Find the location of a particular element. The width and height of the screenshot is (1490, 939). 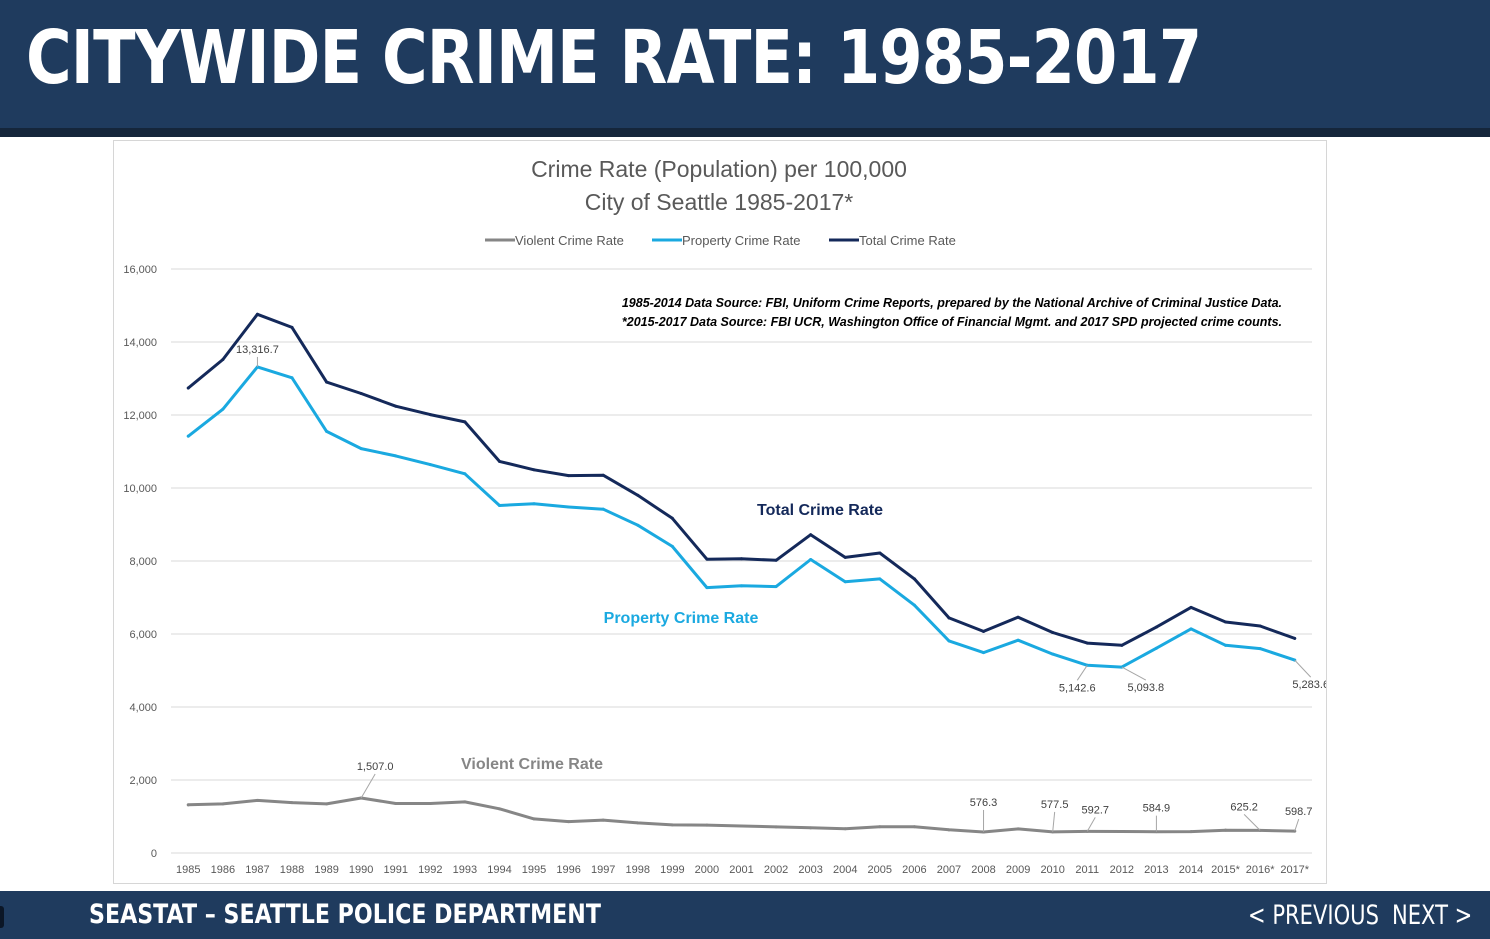

x-tick-label: 2002 is located at coordinates (776, 870).